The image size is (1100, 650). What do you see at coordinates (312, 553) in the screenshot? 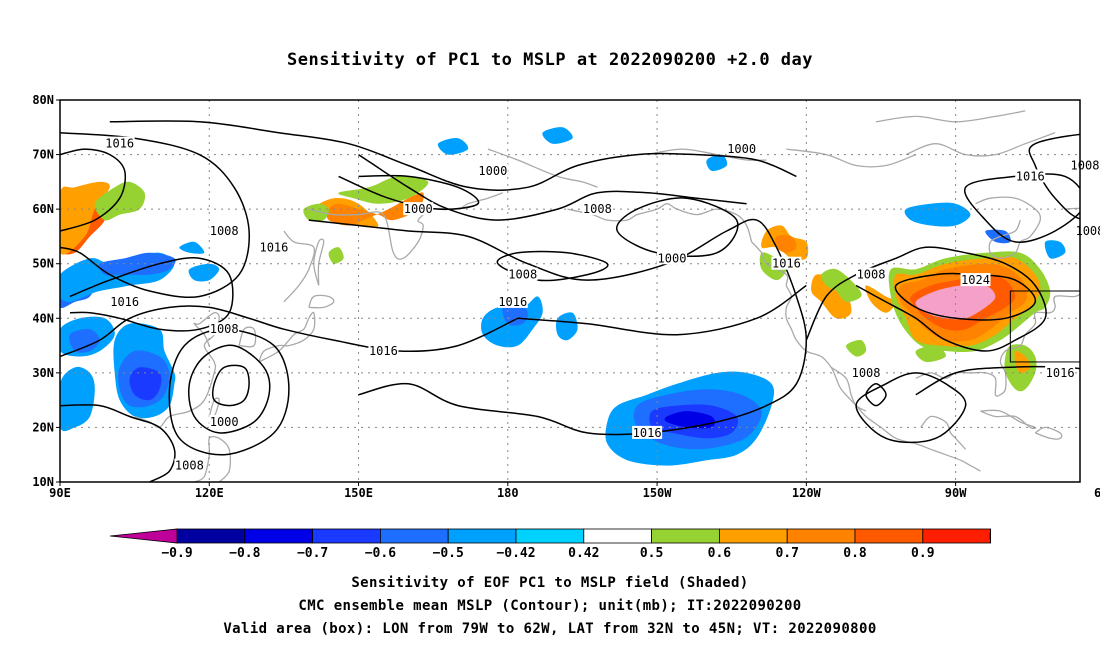
I see `colorbar-label: −0.7` at bounding box center [312, 553].